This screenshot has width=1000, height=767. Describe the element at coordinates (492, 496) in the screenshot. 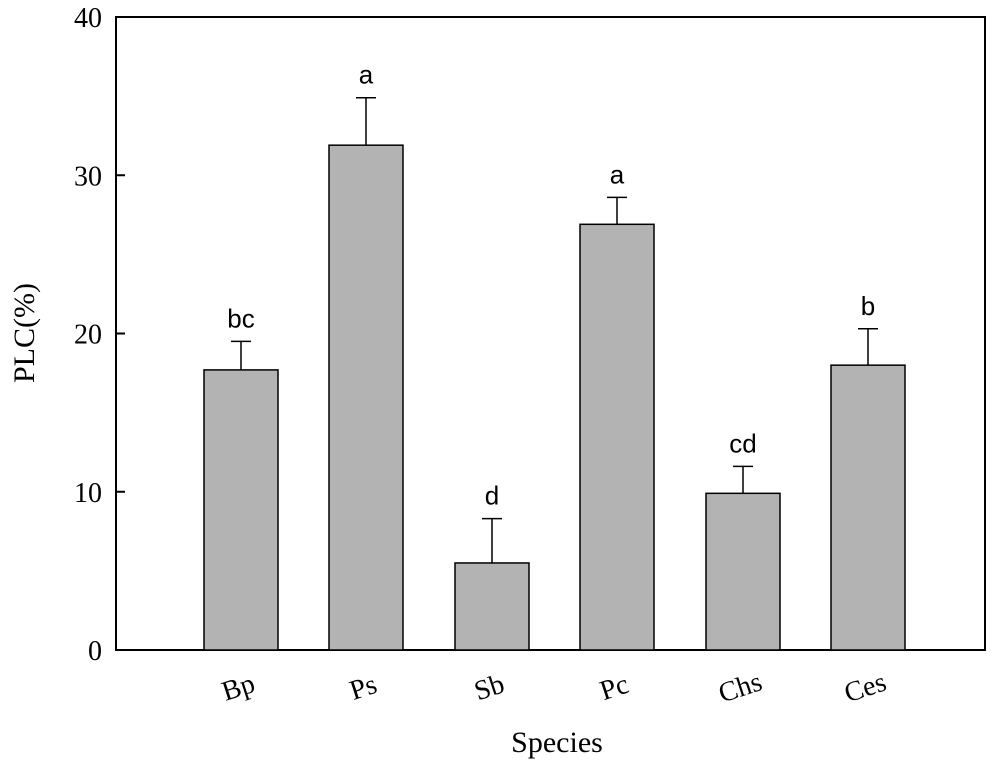

I see `significance-label: d` at that location.